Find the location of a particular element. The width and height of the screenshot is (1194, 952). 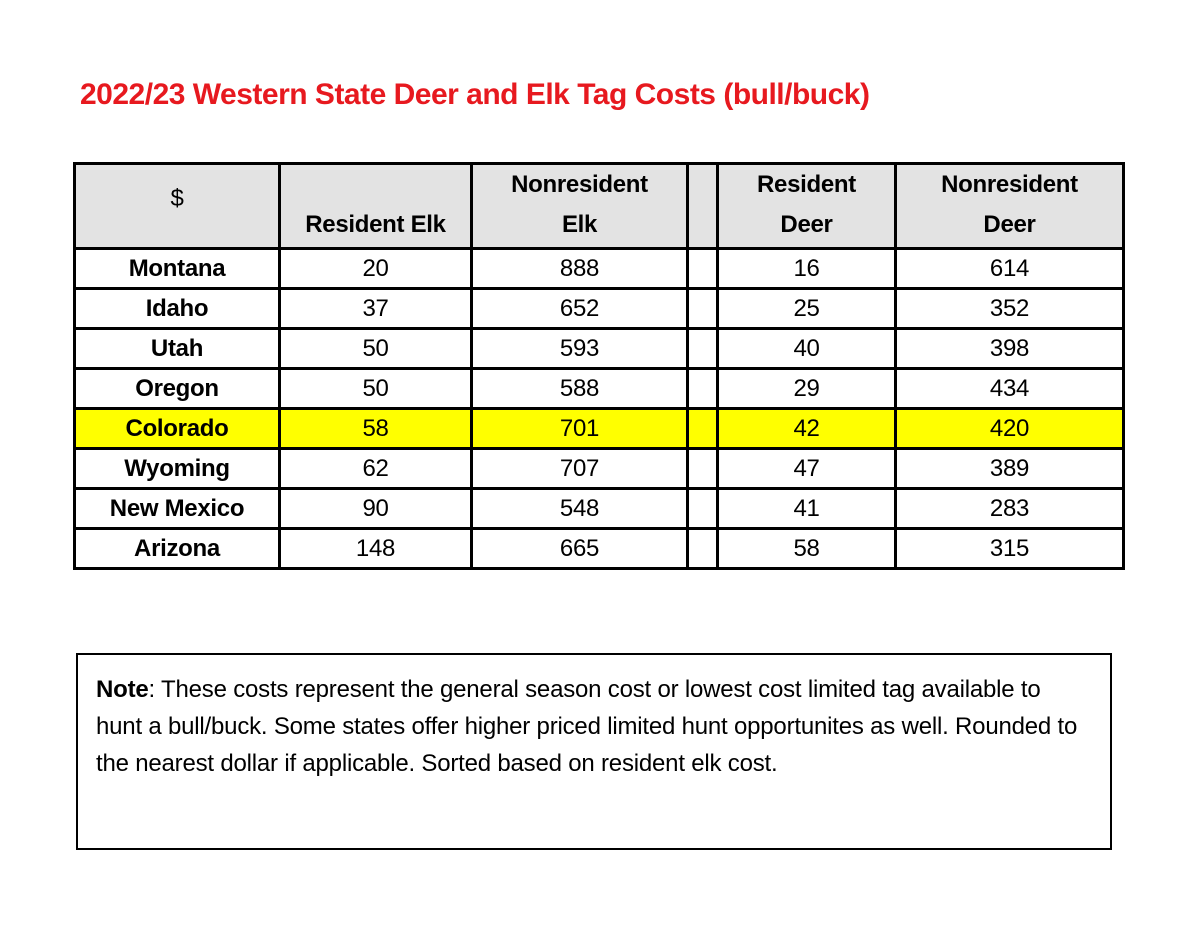

table-row: Idaho 37 652 25 352 is located at coordinates (599, 308).